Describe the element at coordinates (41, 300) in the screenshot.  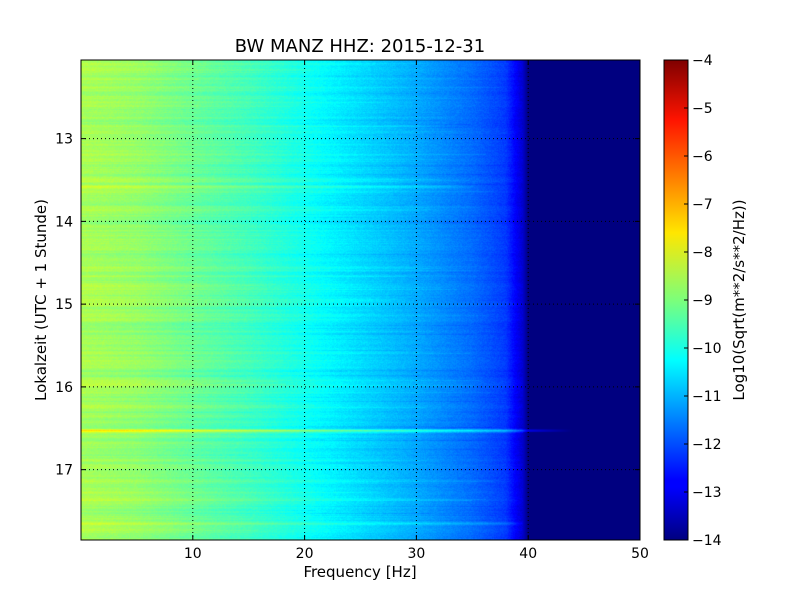
I see `y-axis-label: Lokalzeit (UTC + 1 Stunde)` at that location.